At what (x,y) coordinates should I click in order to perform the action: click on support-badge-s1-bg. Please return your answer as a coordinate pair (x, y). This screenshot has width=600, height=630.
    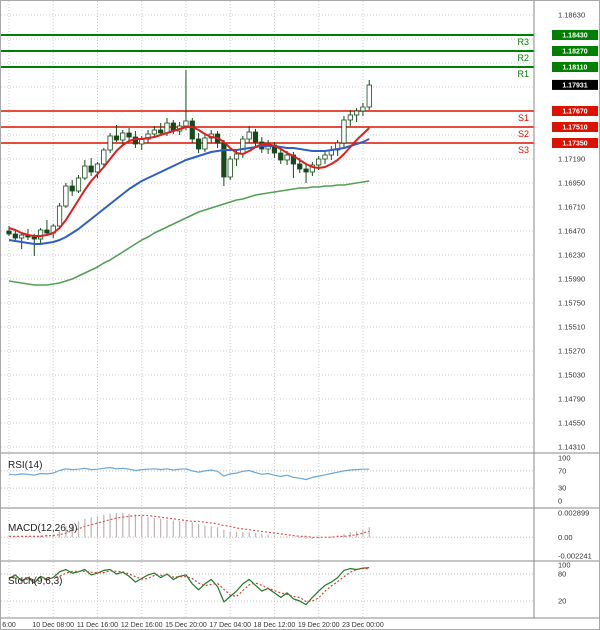
    Looking at the image, I should click on (575, 111).